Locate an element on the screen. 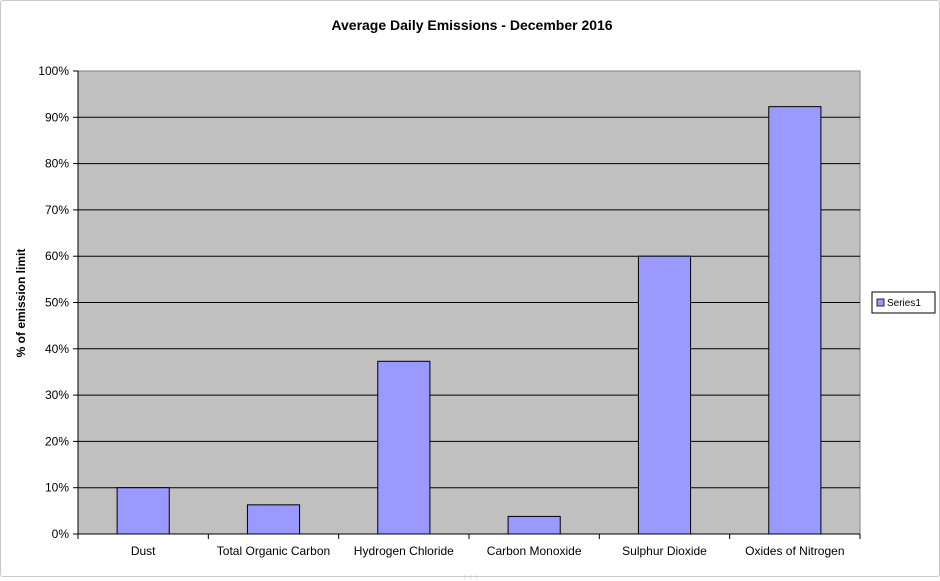  chart-title: Average Daily Emissions - December 2016 is located at coordinates (471, 25).